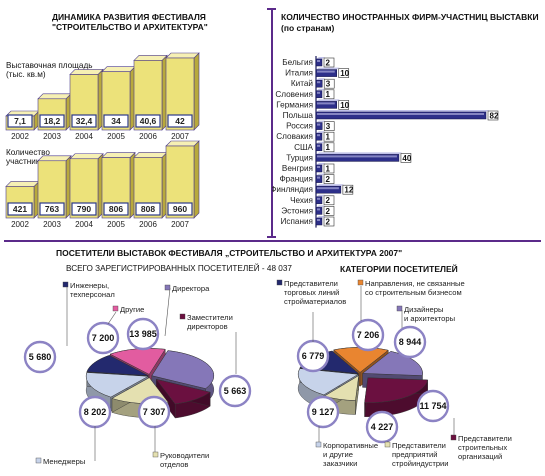 The width and height of the screenshot is (545, 476). Describe the element at coordinates (54, 192) in the screenshot. I see `bar-participants-2003: 763 2003` at that location.